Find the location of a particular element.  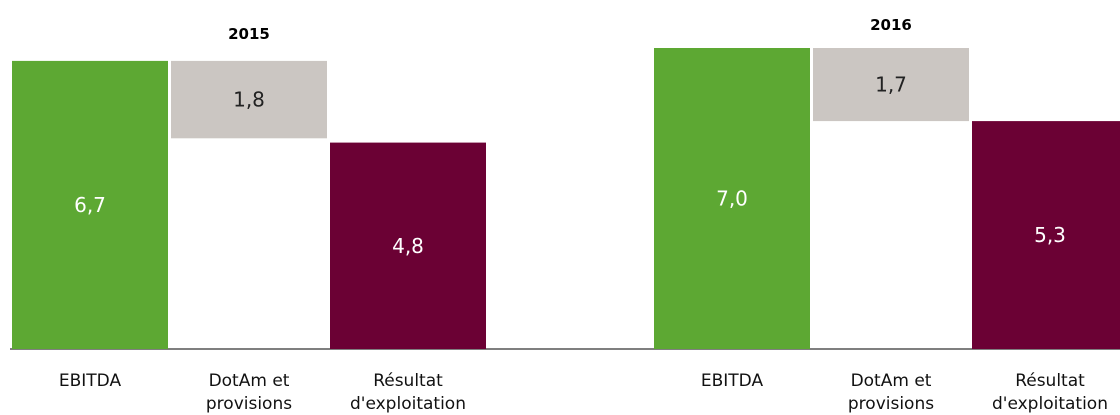

data-label-ebitda-2015: 6,7 is located at coordinates (90, 205).